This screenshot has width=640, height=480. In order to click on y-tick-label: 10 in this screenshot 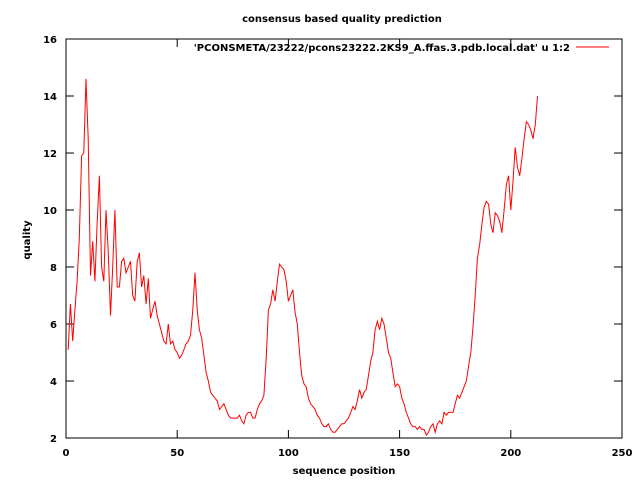, I will do `click(50, 211)`.